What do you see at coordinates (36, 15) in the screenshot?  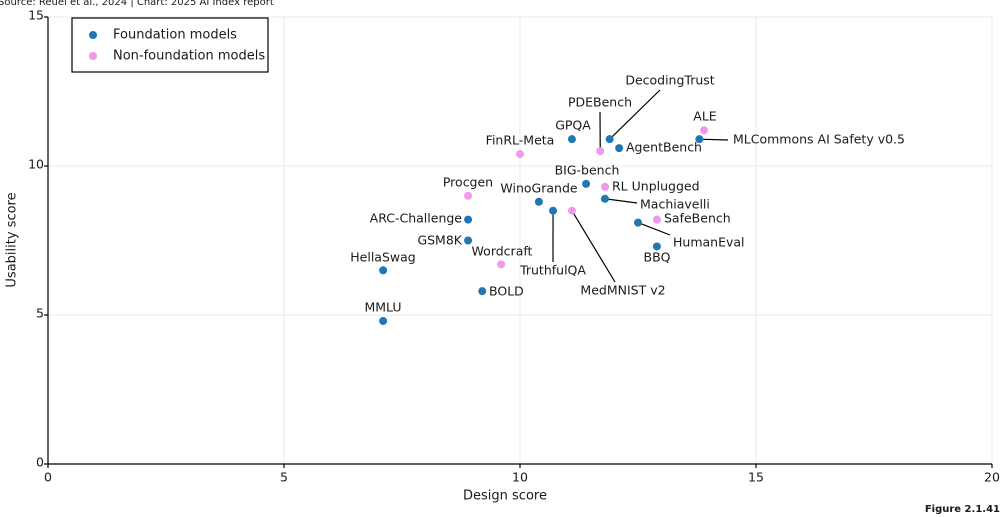 I see `y-tick-label: 15` at bounding box center [36, 15].